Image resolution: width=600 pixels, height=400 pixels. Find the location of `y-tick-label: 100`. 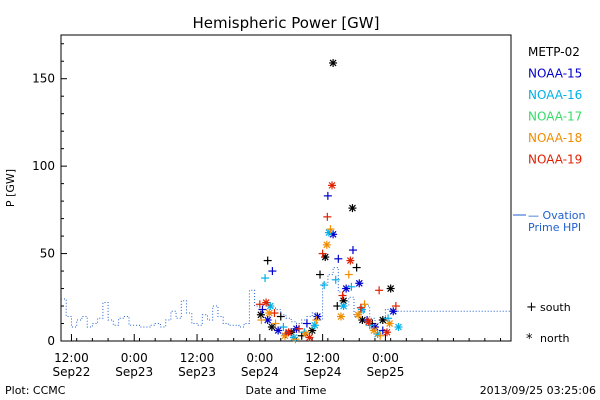

y-tick-label: 100 is located at coordinates (43, 166).